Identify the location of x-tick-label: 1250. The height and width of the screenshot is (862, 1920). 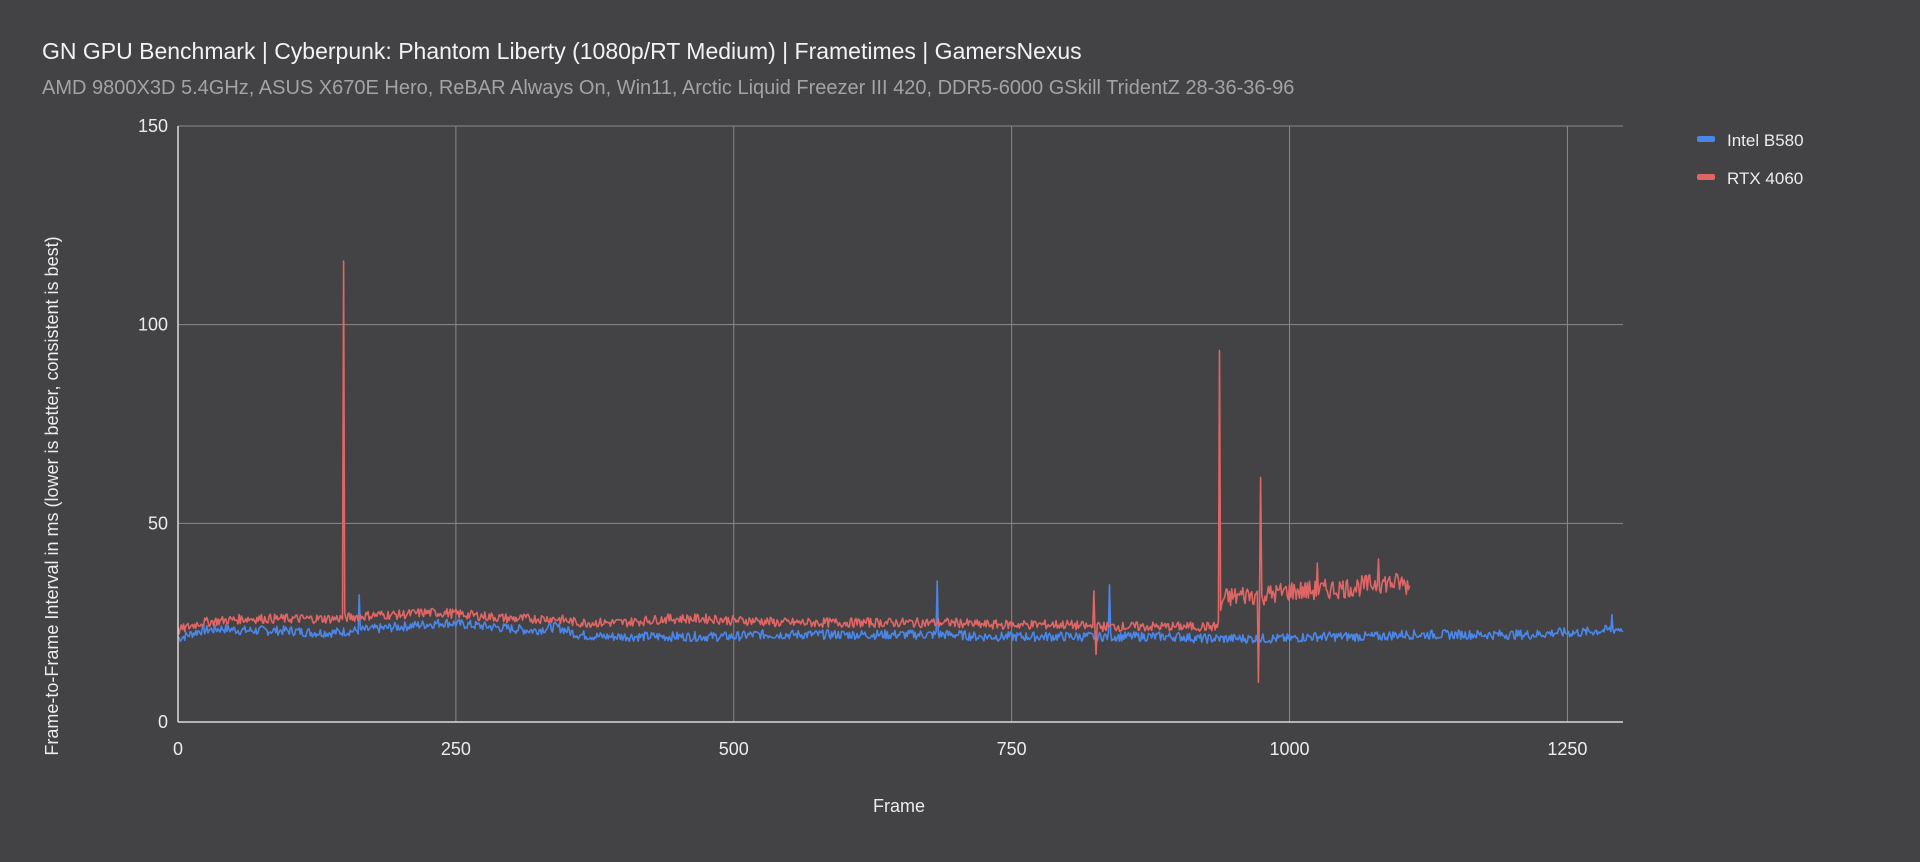
(1567, 749).